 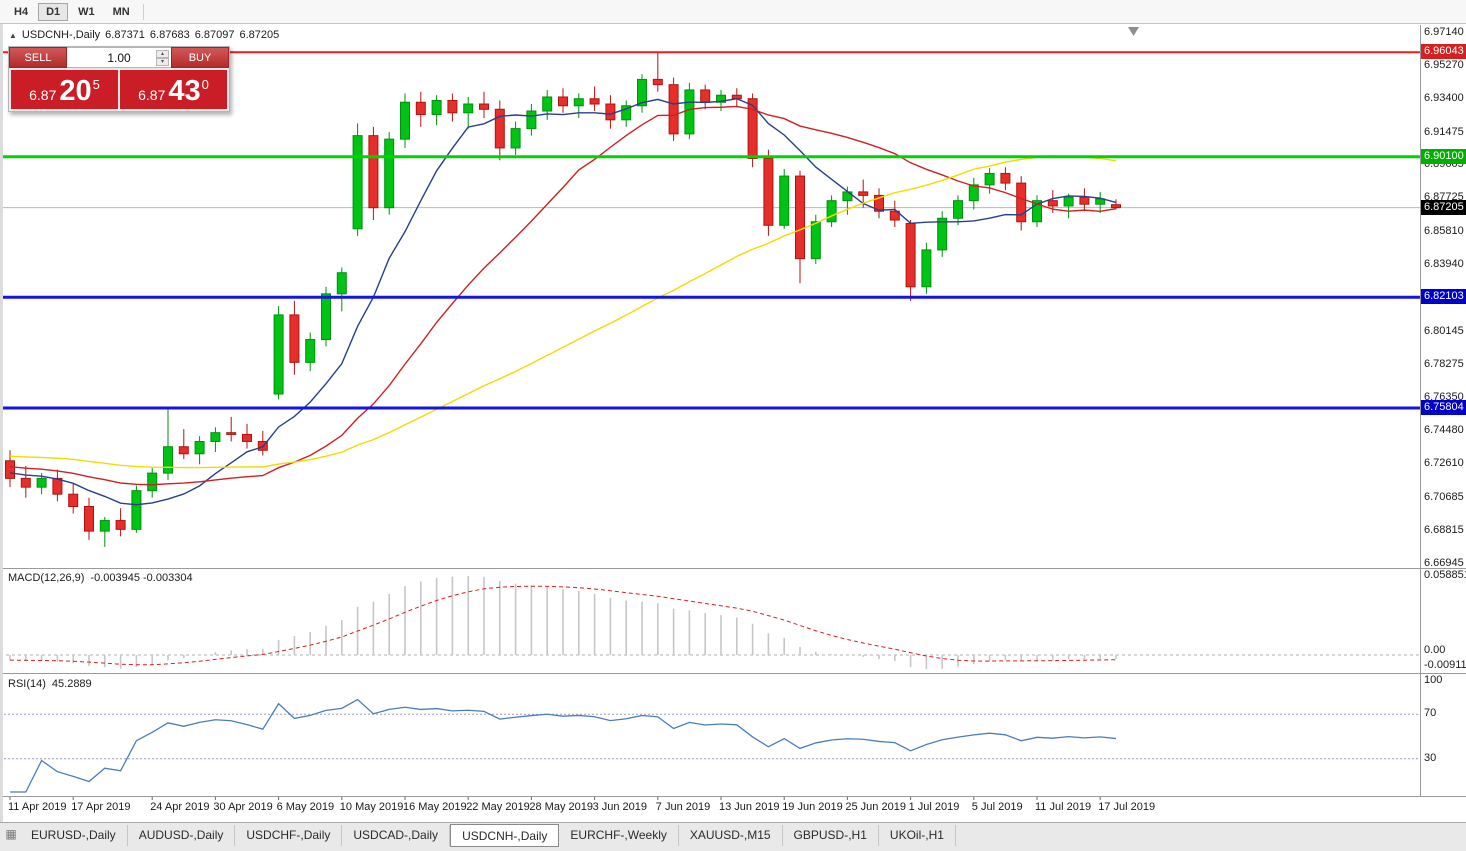 I want to click on close-value: 6.87205, so click(x=259, y=35).